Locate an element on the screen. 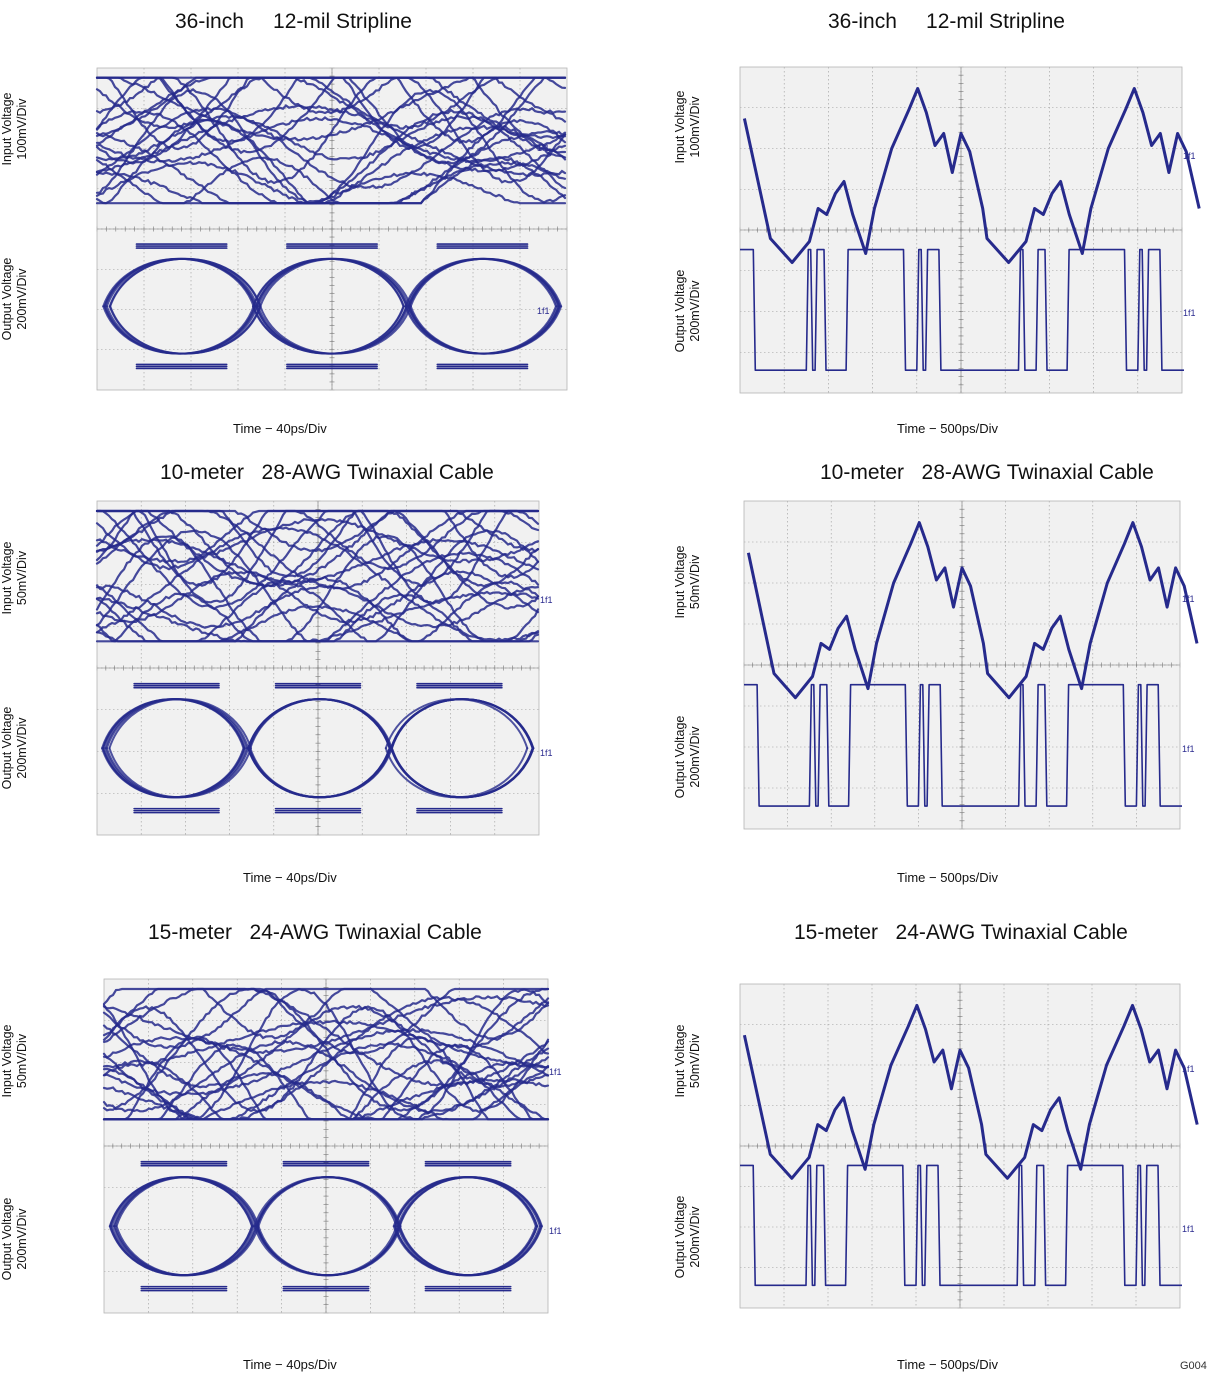 The image size is (1209, 1374). input-waveform is located at coordinates (971, 175).